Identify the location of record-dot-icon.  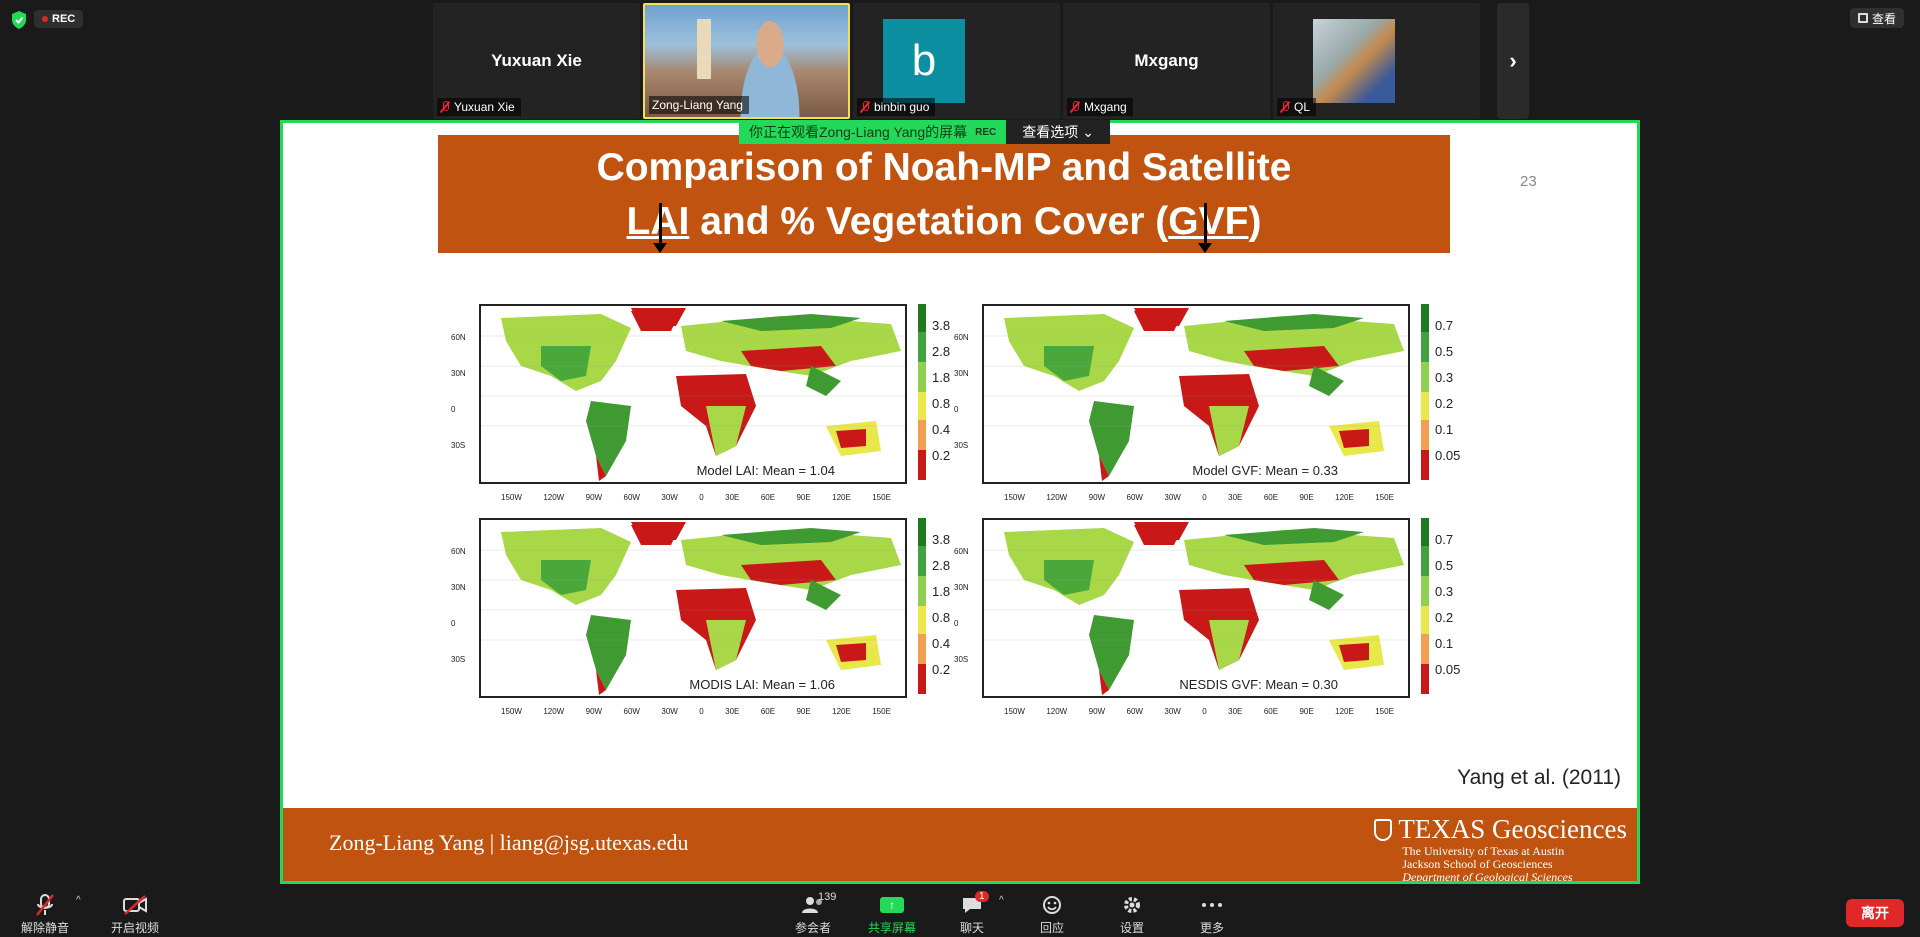
(45, 19).